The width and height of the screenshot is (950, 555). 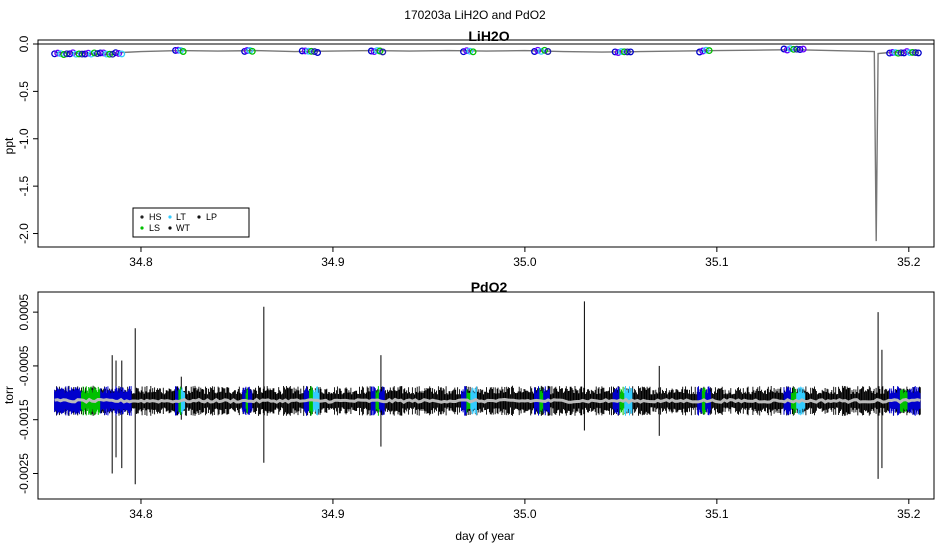 I want to click on legend-entry-hs: HS, so click(x=151, y=217).